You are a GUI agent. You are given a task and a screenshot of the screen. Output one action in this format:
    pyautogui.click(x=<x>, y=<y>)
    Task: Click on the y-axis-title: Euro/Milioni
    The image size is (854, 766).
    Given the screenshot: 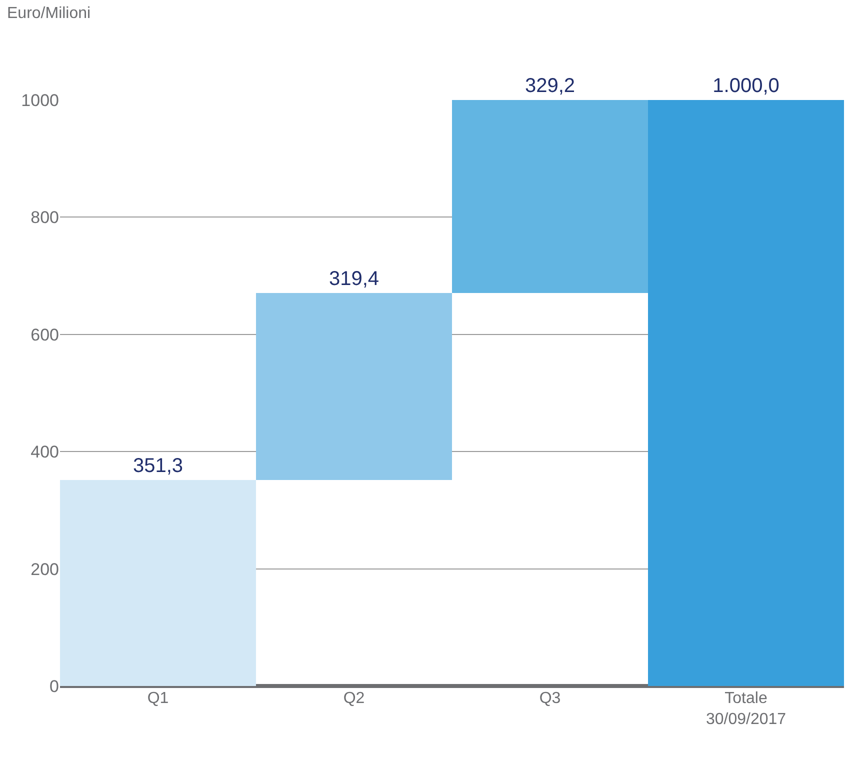 What is the action you would take?
    pyautogui.click(x=49, y=13)
    